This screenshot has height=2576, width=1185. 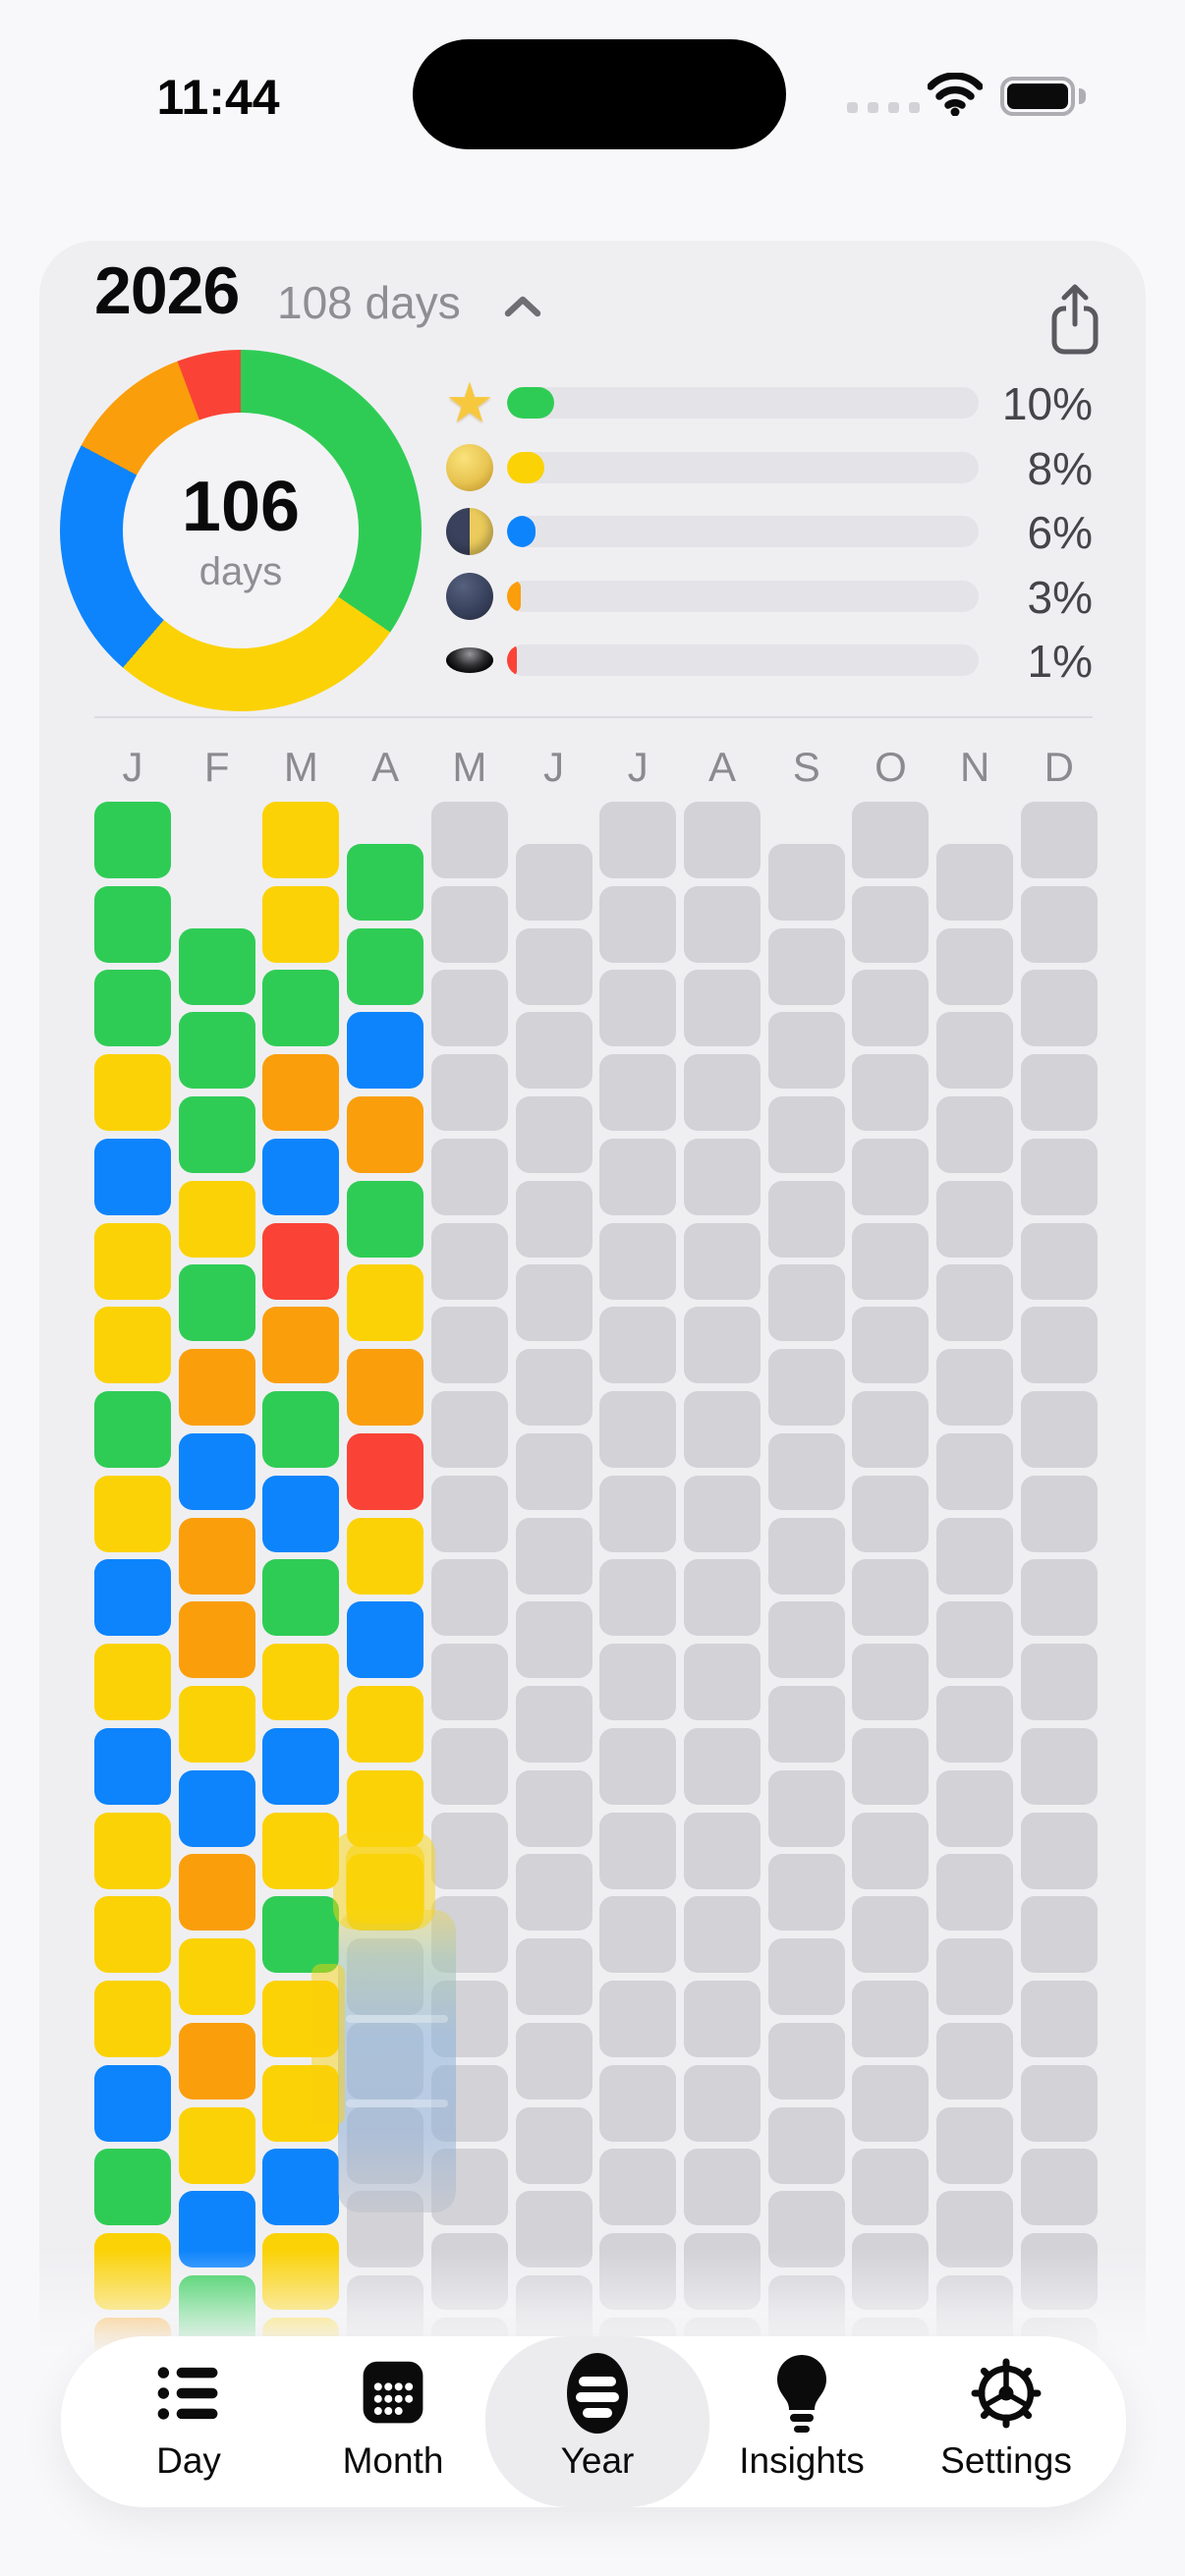 I want to click on share-button, so click(x=1075, y=320).